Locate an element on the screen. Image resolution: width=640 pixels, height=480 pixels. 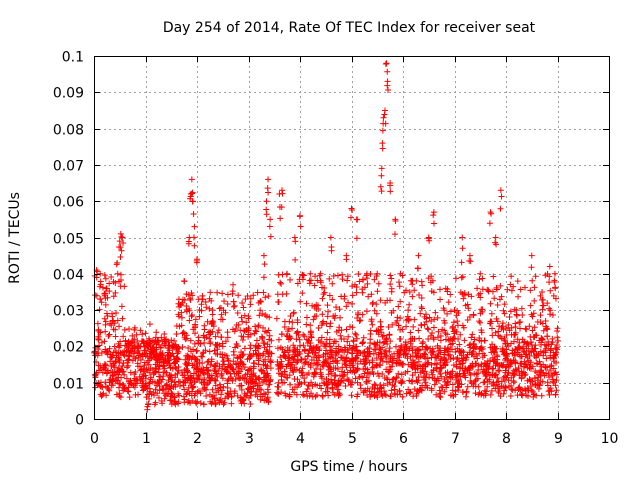
y-tick-label: 0.06 is located at coordinates (68, 203).